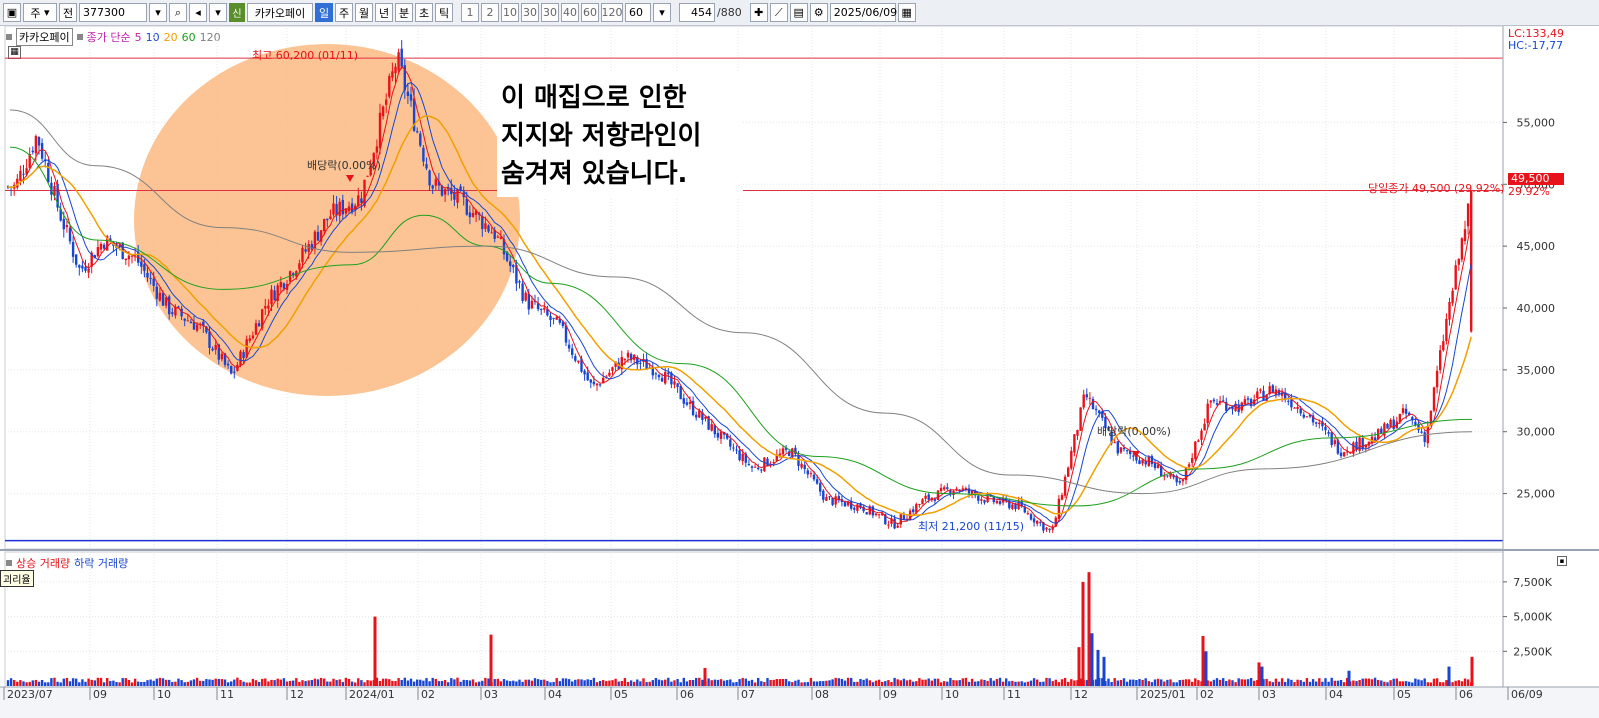 This screenshot has height=718, width=1599. What do you see at coordinates (344, 12) in the screenshot?
I see `period-week-button: 주` at bounding box center [344, 12].